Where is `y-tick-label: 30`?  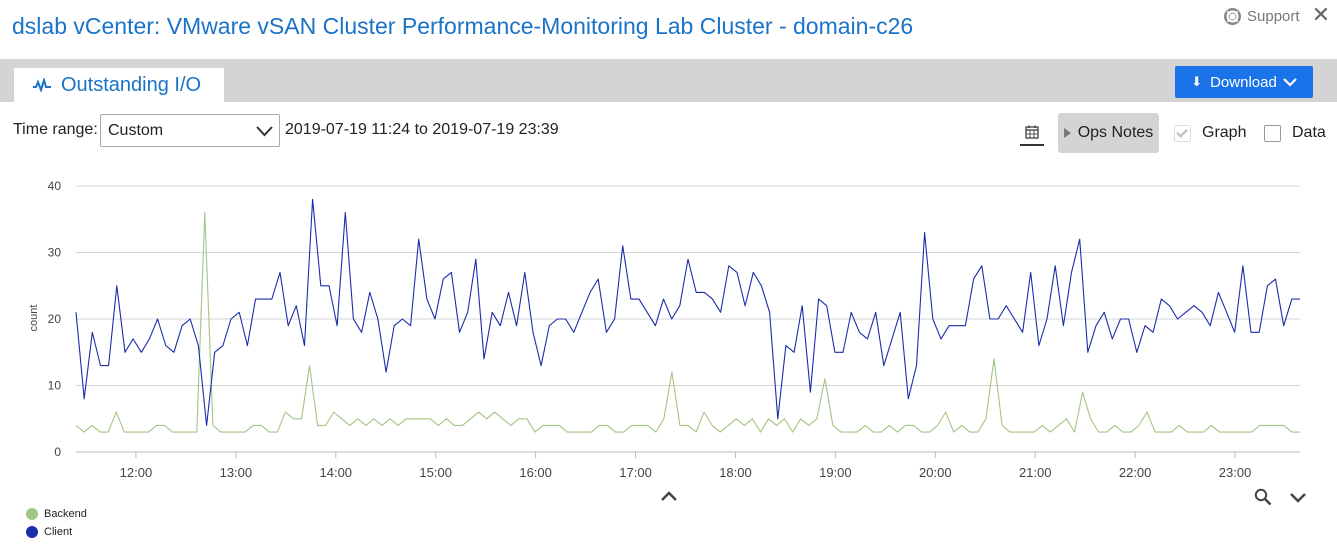 y-tick-label: 30 is located at coordinates (55, 253).